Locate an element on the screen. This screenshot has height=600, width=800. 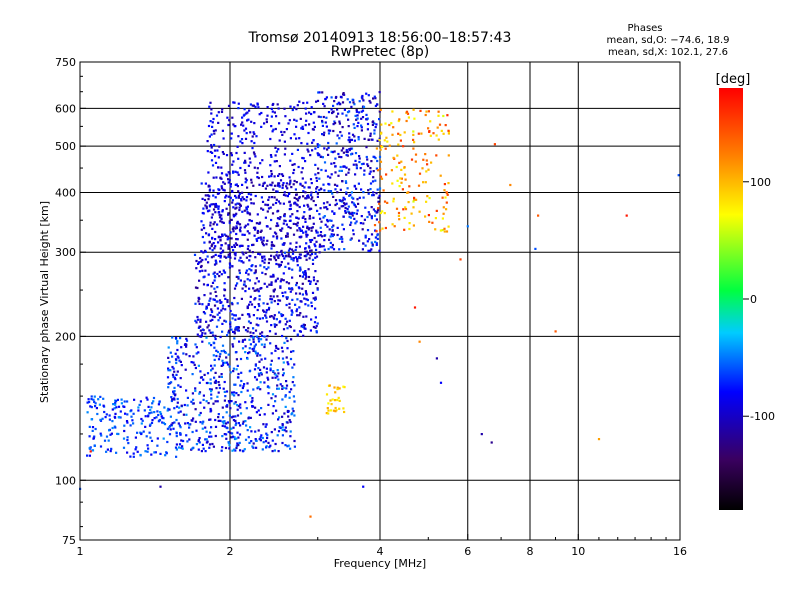
stats-line-o: mean, sd,O: −74.6, 18.9 is located at coordinates (668, 40).